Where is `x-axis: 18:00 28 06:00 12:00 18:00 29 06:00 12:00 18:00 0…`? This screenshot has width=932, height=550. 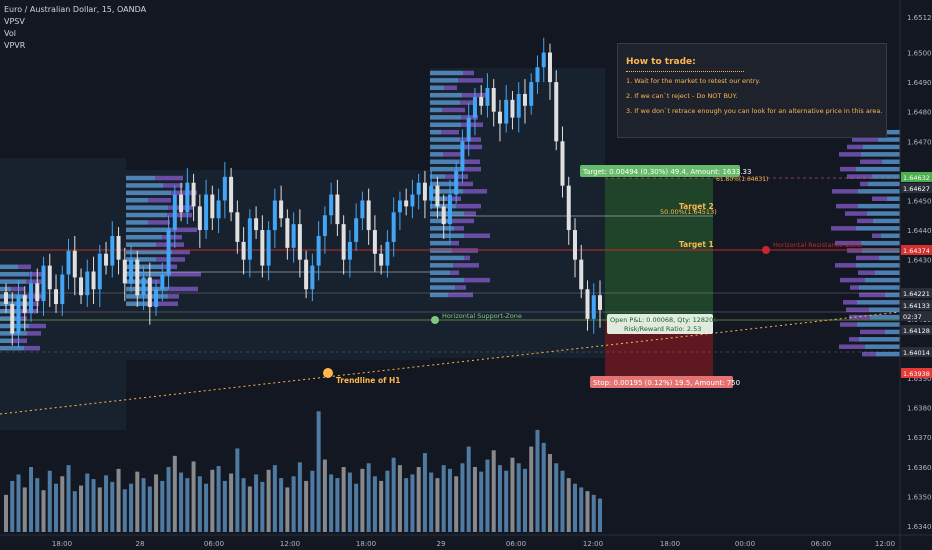
x-axis: 18:00 28 06:00 12:00 18:00 29 06:00 12:00 18:00 0… is located at coordinates (473, 544).